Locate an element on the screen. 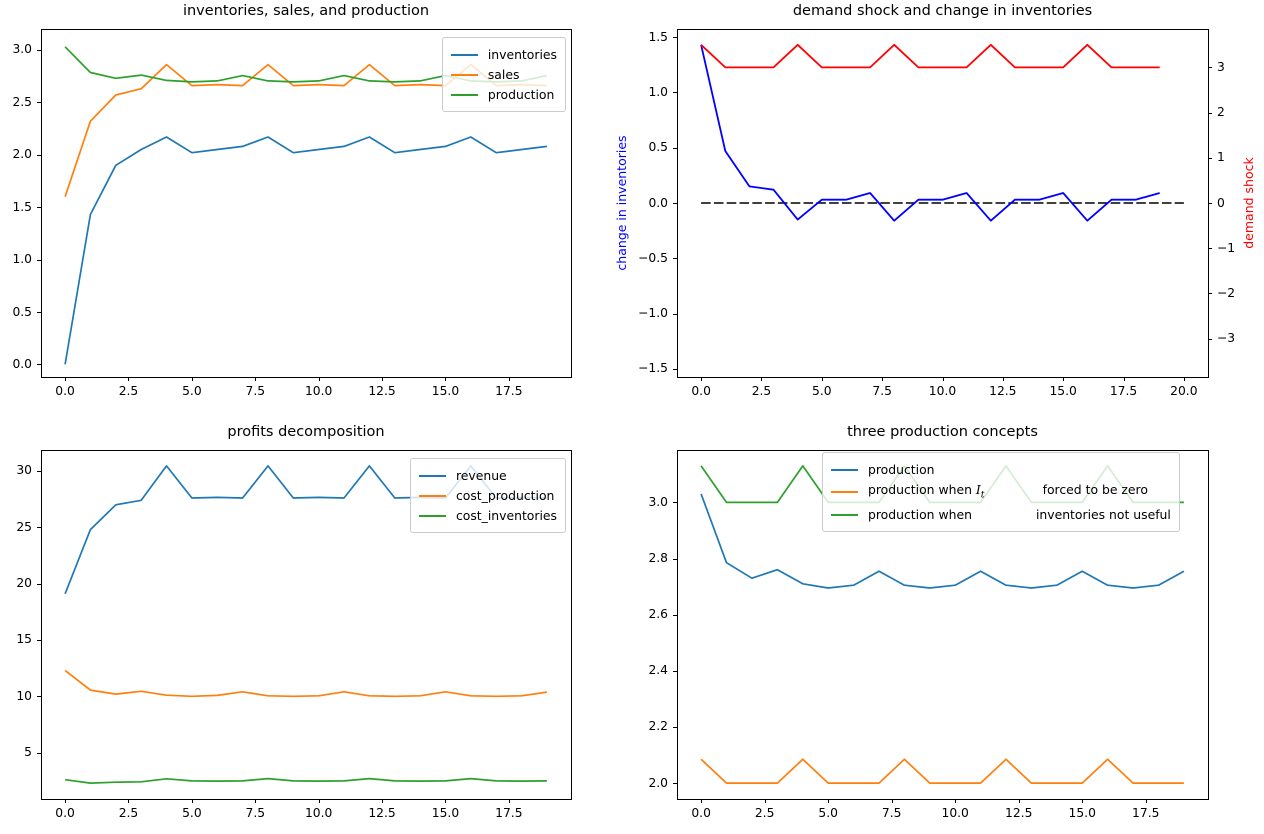 Image resolution: width=1264 pixels, height=834 pixels. profits-decomposition-x-tick-label: 15.0 is located at coordinates (445, 813).